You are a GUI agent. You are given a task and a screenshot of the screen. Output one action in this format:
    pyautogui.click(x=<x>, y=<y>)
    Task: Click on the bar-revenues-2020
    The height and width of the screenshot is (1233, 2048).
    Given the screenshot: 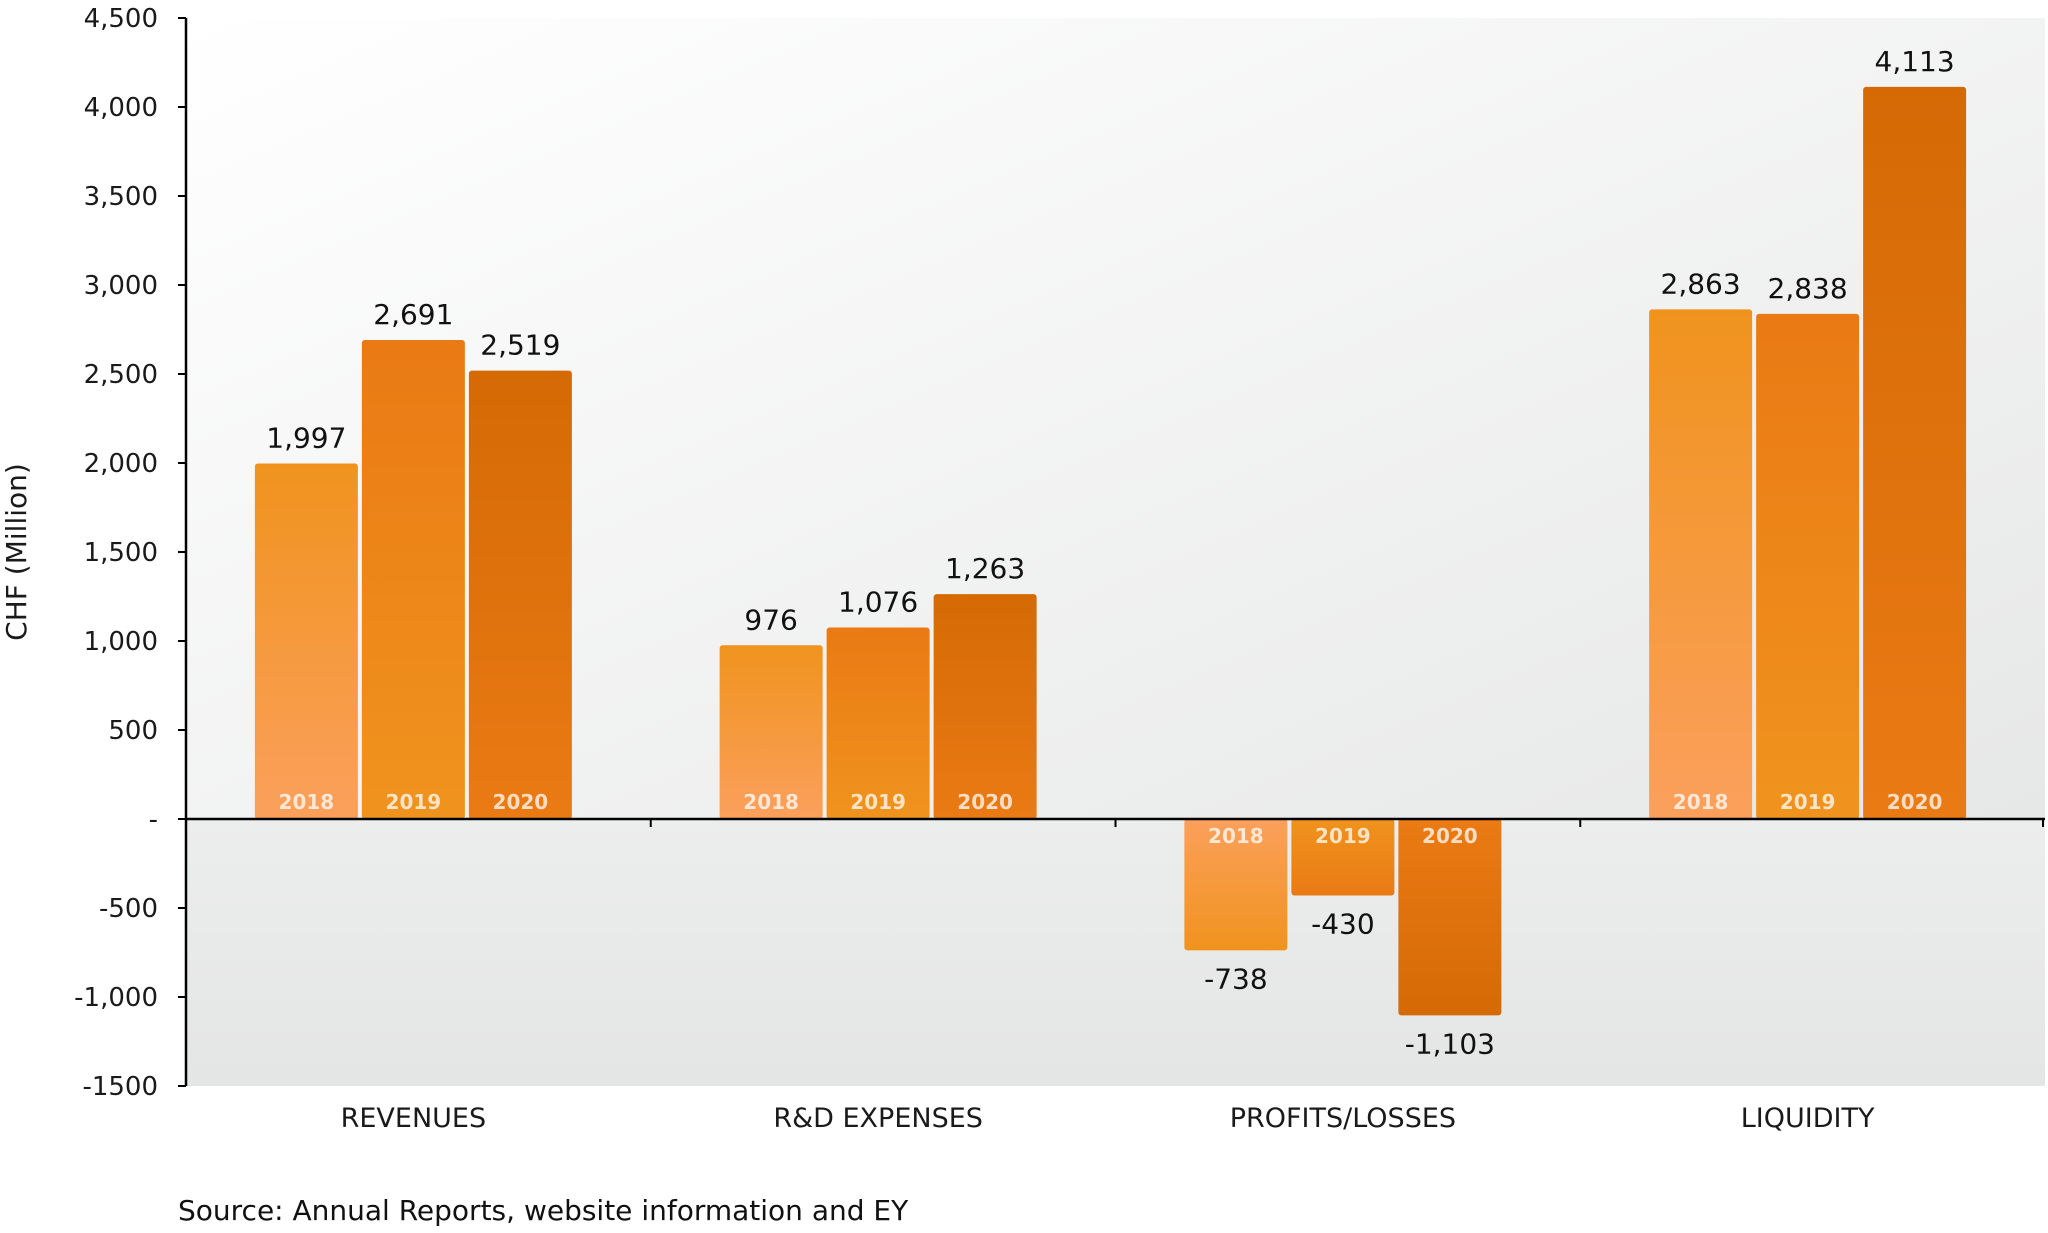 What is the action you would take?
    pyautogui.click(x=520, y=594)
    